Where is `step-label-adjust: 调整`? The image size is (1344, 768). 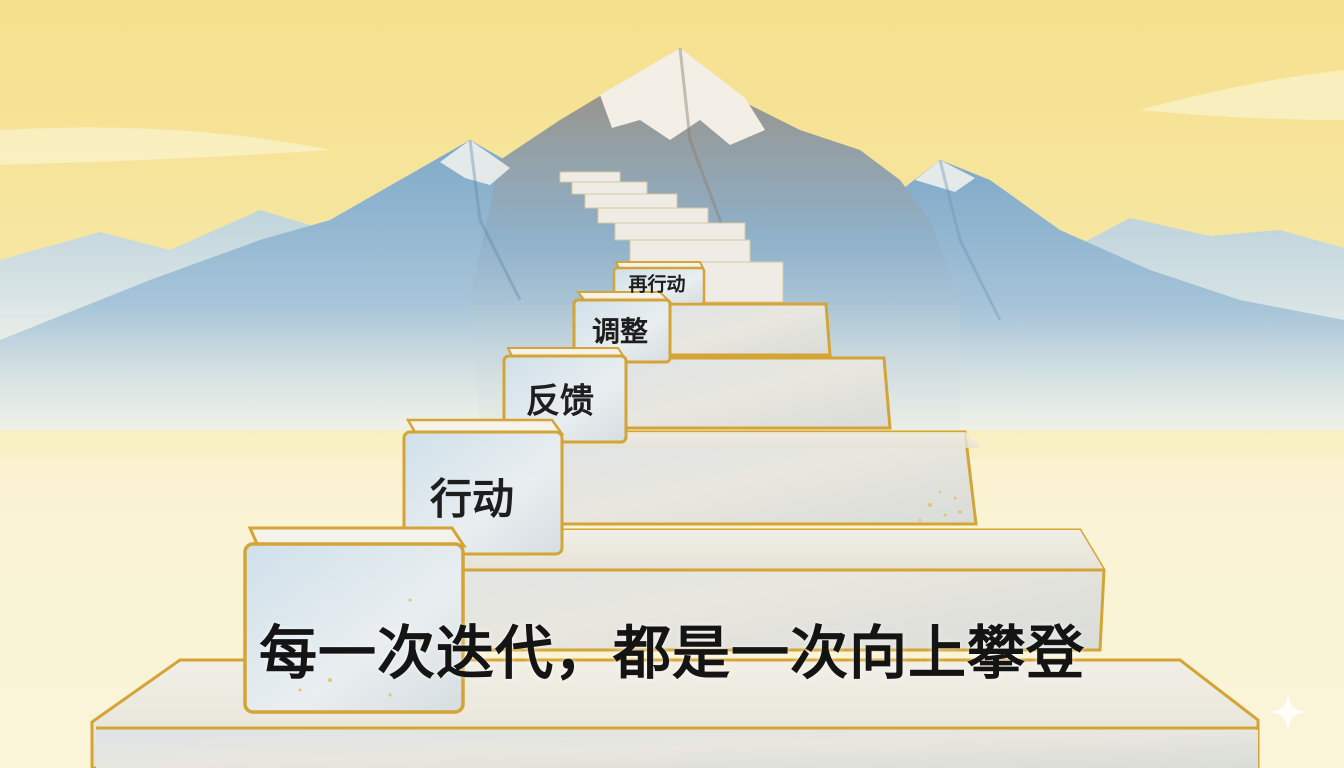
step-label-adjust: 调整 is located at coordinates (620, 331).